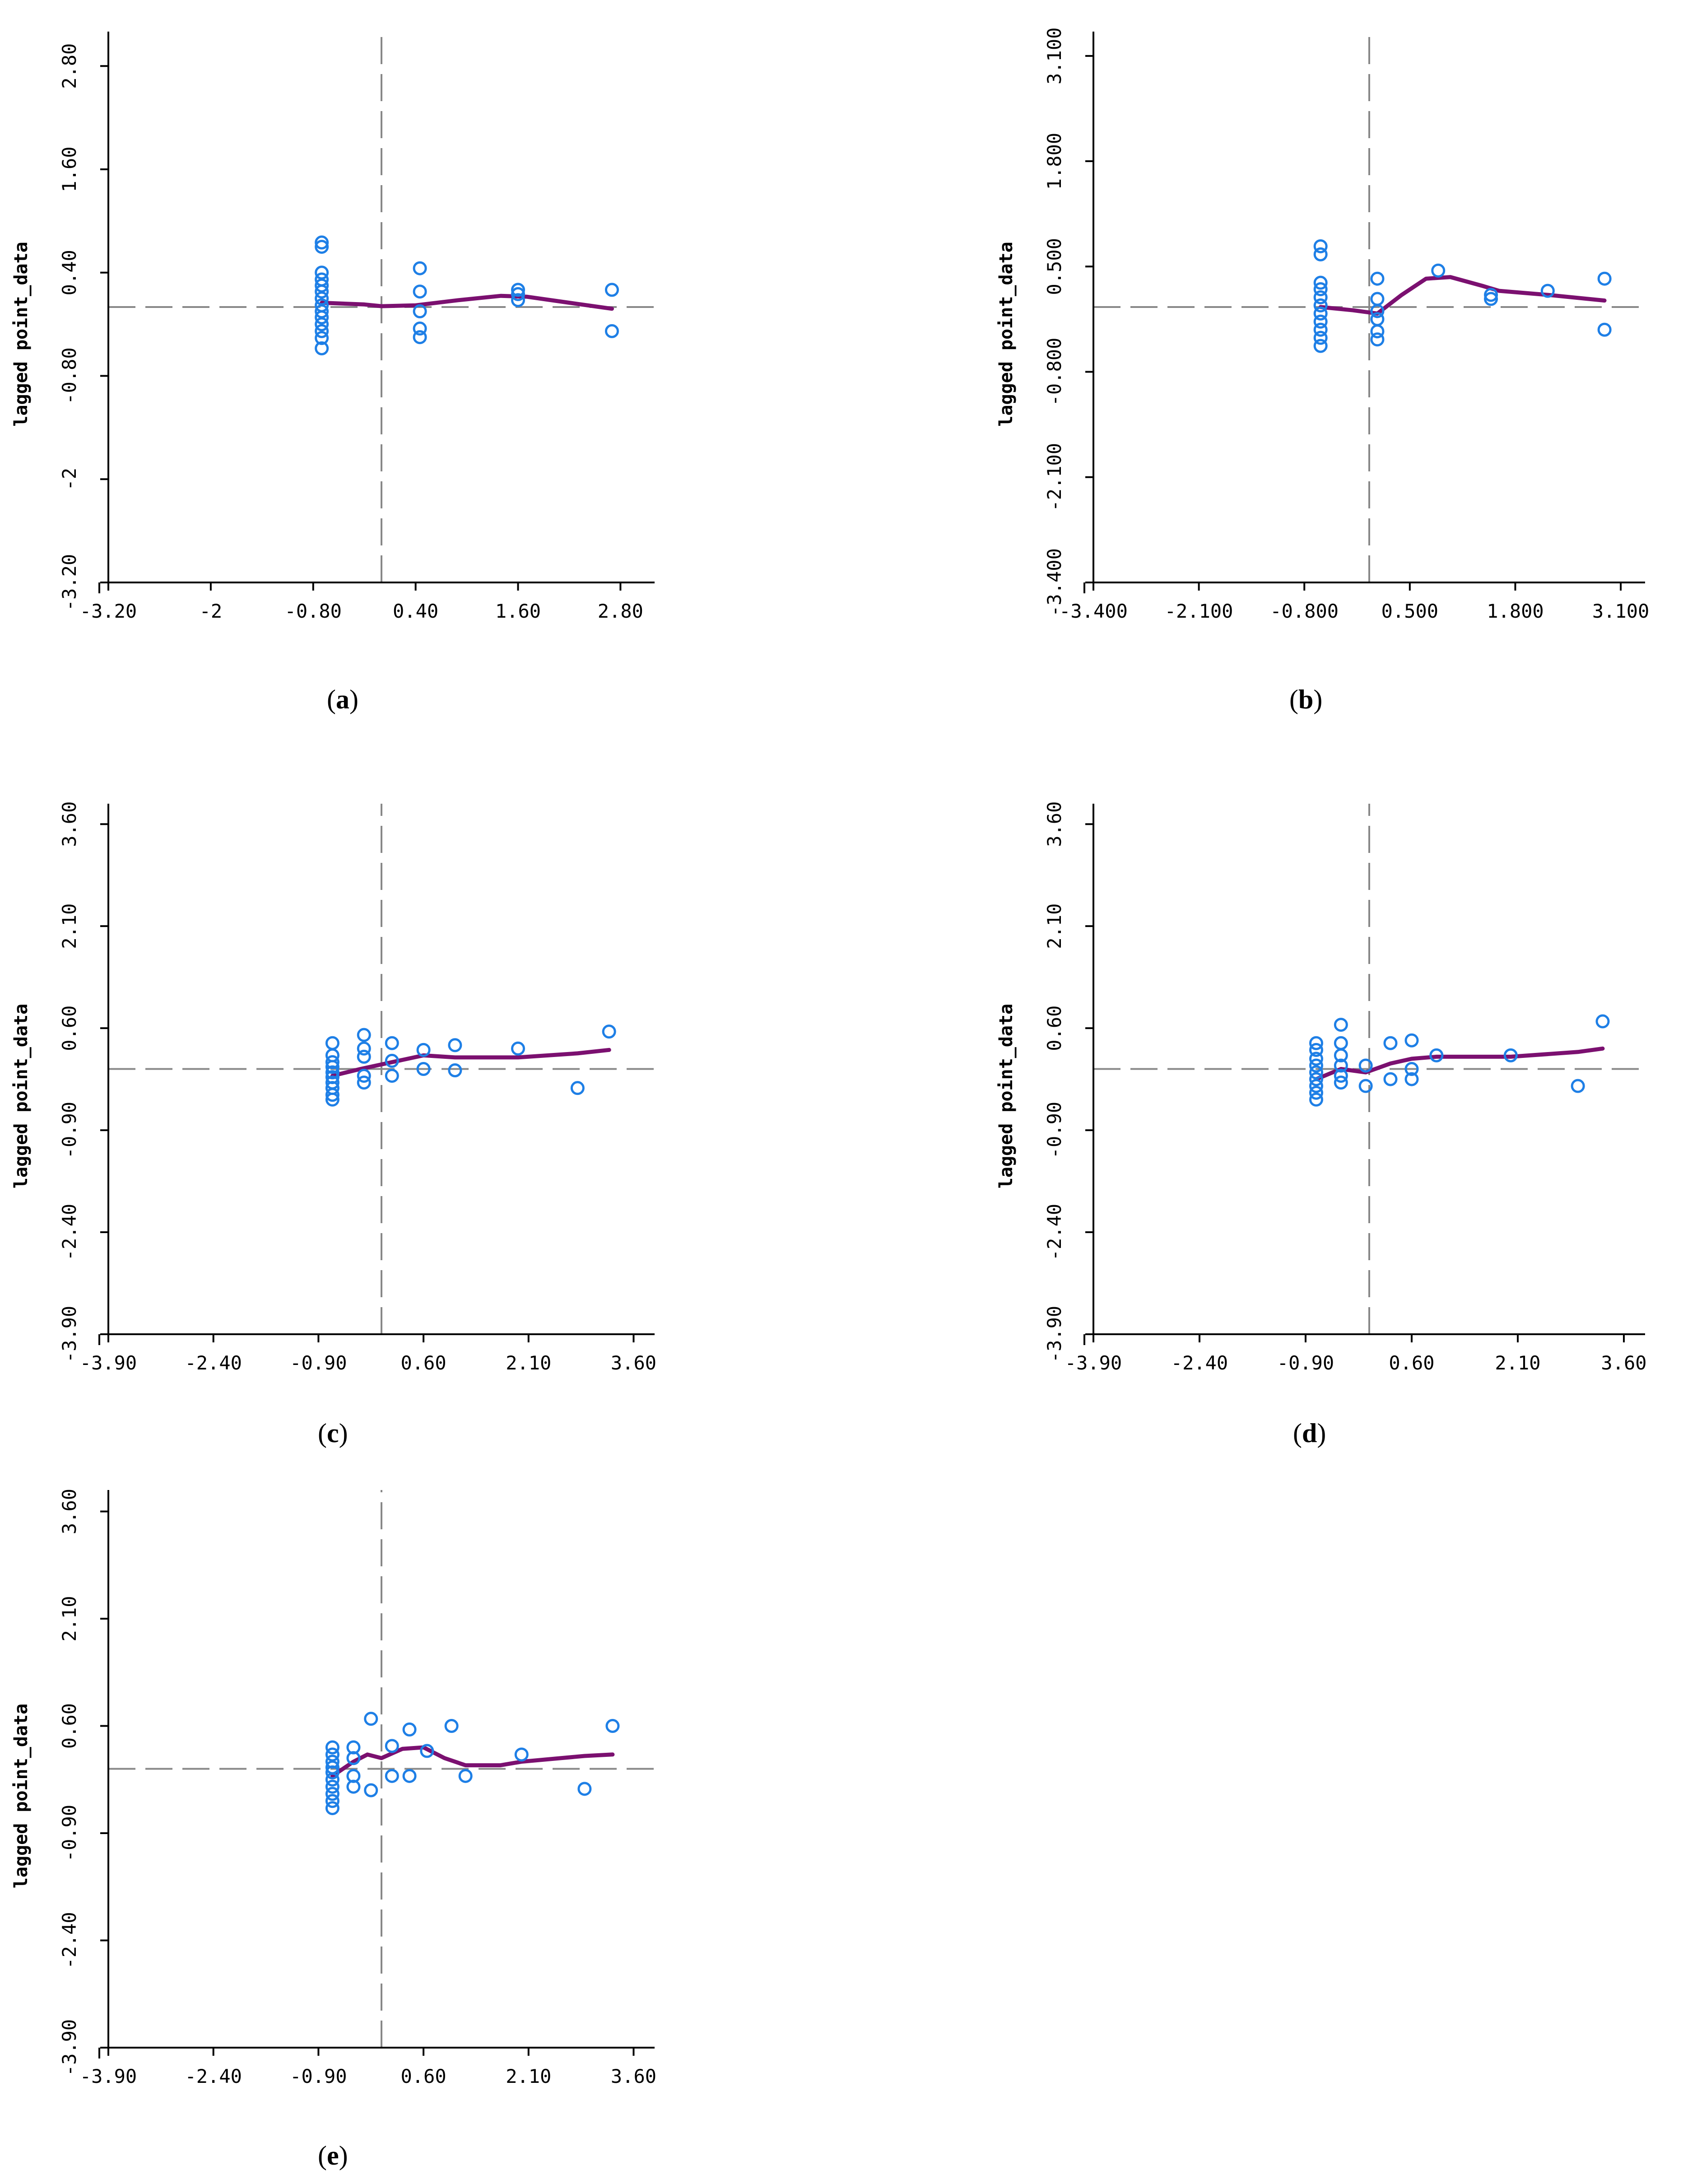  What do you see at coordinates (1309, 1433) in the screenshot?
I see `caption-d: (d)` at bounding box center [1309, 1433].